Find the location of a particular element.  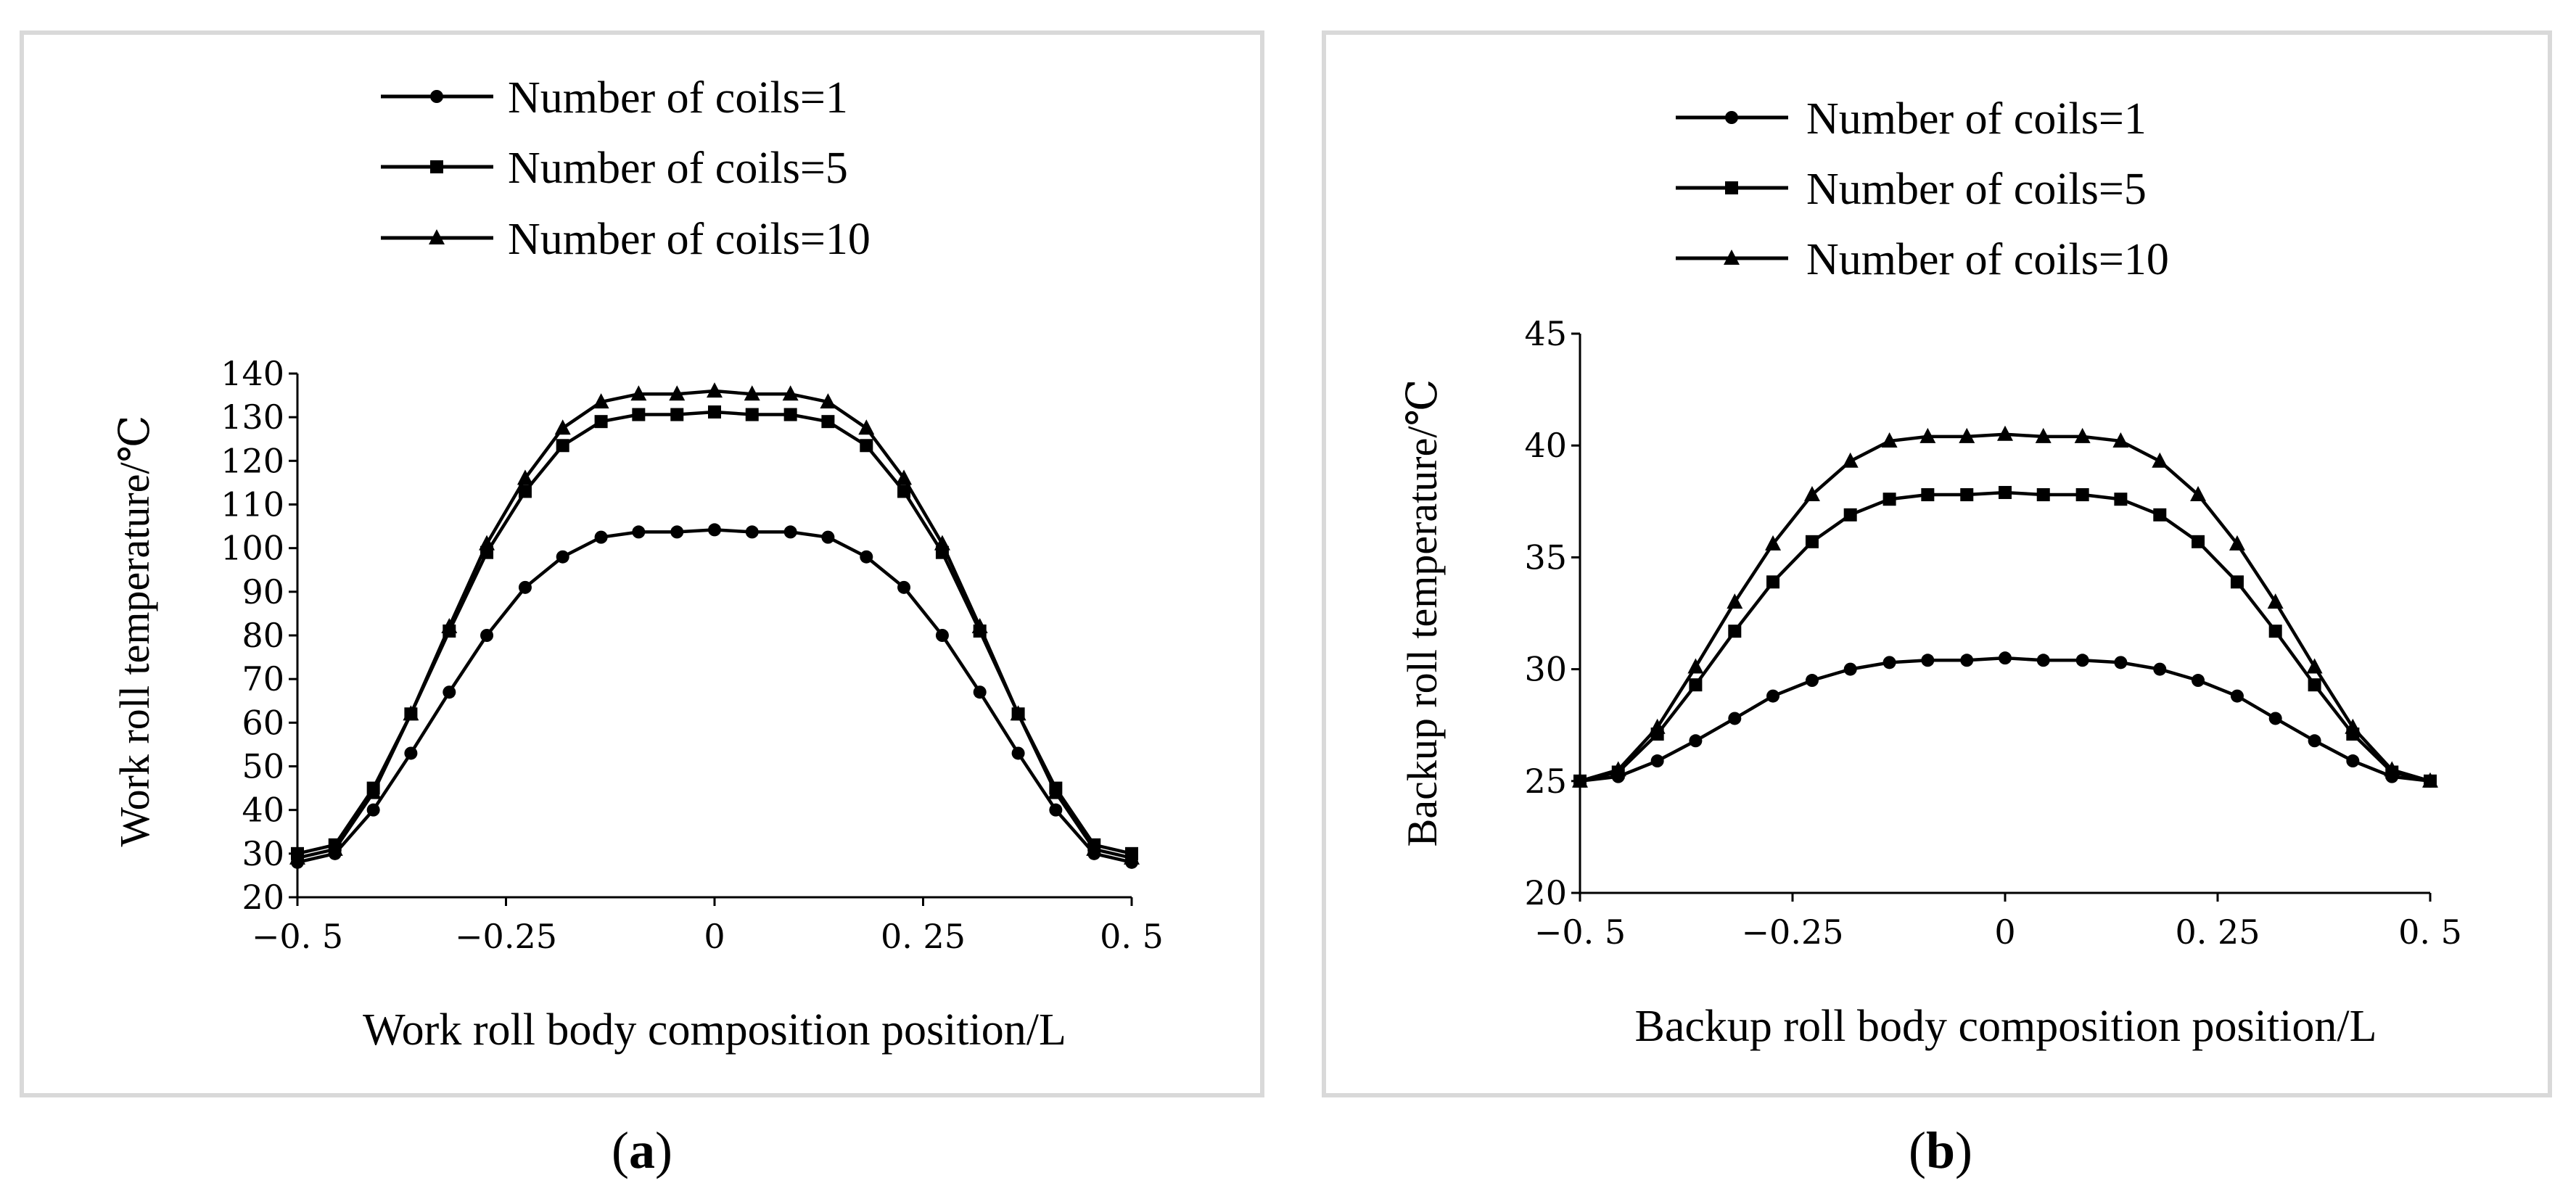

y-tick-label: 20 is located at coordinates (1545, 892).